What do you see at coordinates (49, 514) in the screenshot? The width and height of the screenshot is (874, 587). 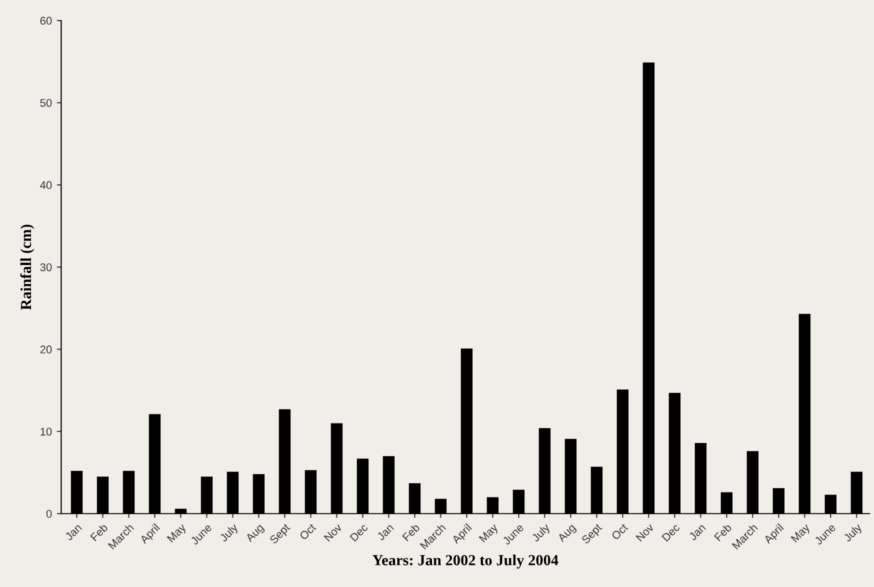 I see `y-tick-label: 0` at bounding box center [49, 514].